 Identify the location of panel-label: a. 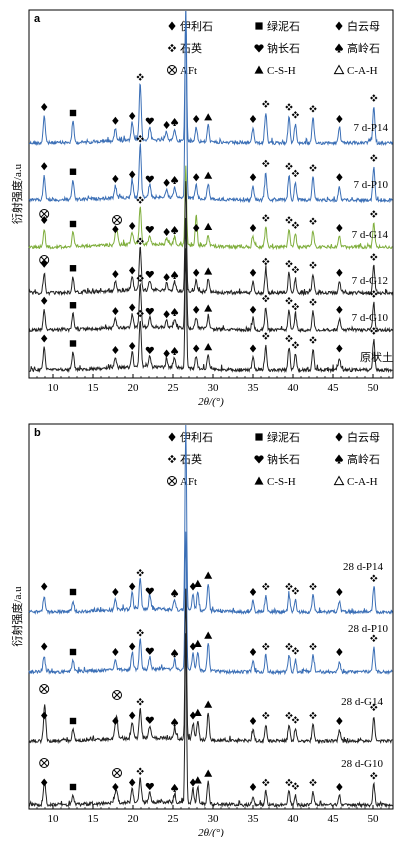
(37, 19).